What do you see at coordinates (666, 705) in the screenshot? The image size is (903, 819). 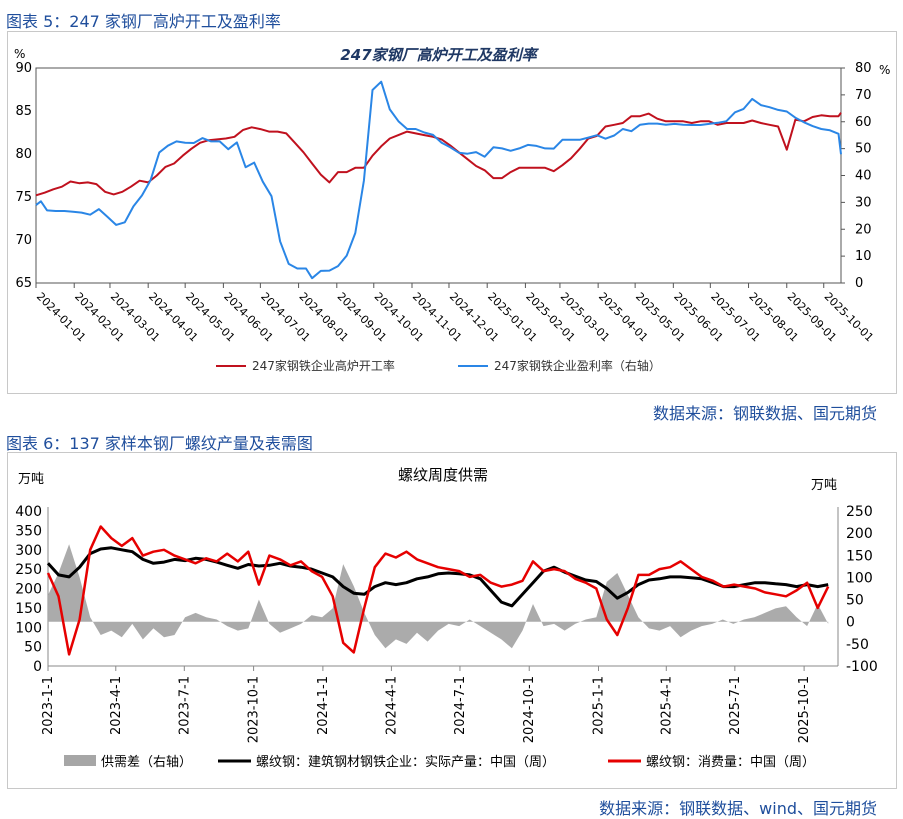 I see `x-tick-label: 2025-4-1` at bounding box center [666, 705].